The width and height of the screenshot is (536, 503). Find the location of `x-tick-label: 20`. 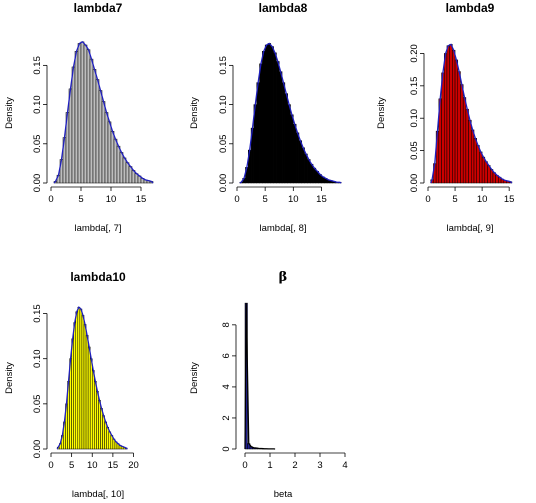

x-tick-label: 20 is located at coordinates (133, 465).